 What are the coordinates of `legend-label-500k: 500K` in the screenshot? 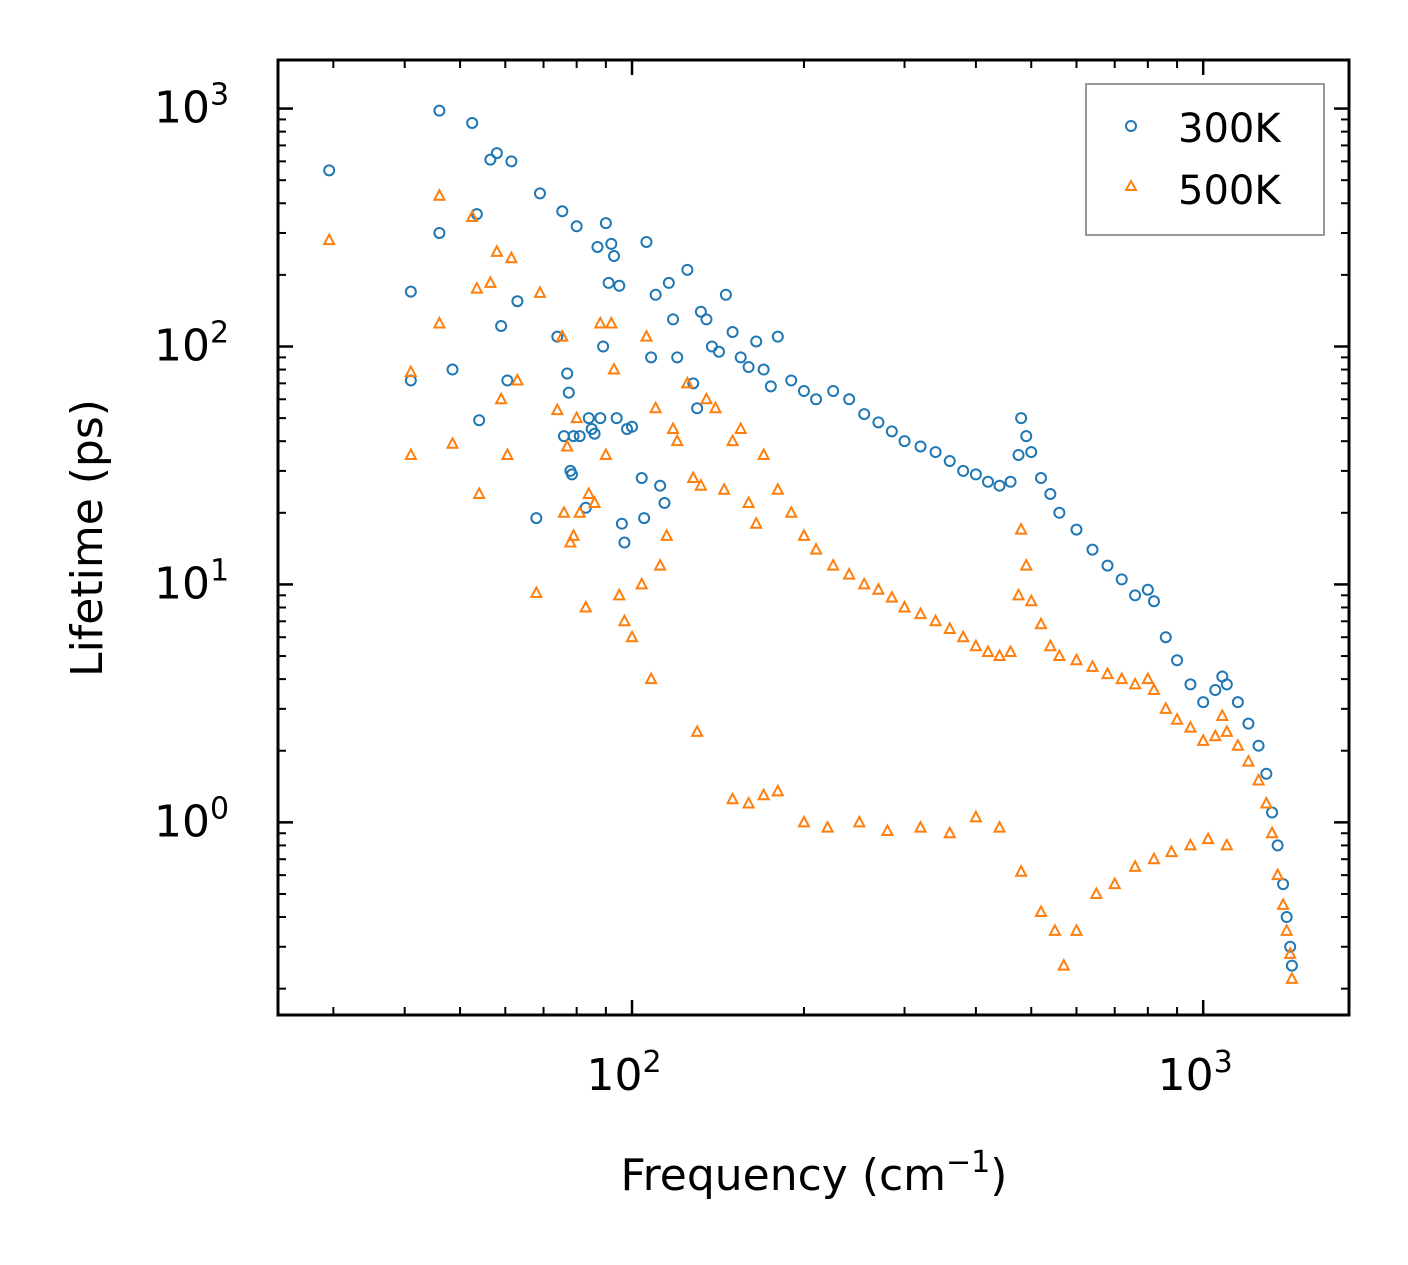 It's located at (1230, 191).